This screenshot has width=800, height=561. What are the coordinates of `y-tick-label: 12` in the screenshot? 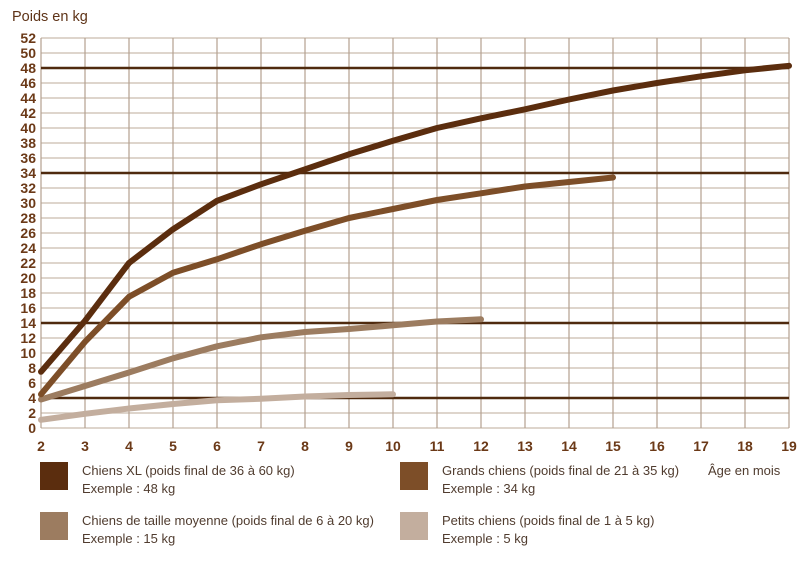 It's located at (28, 338).